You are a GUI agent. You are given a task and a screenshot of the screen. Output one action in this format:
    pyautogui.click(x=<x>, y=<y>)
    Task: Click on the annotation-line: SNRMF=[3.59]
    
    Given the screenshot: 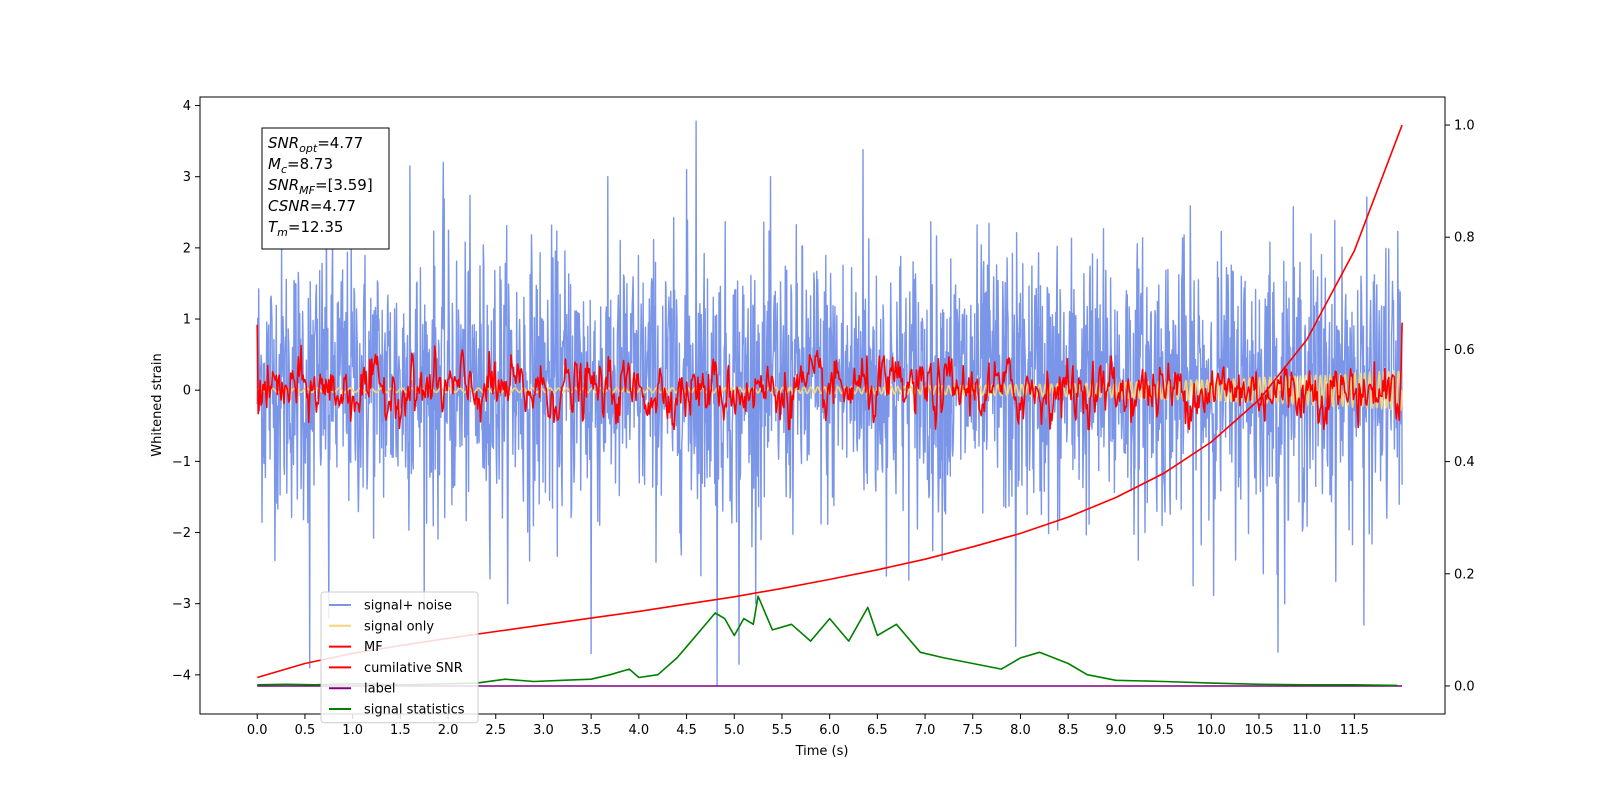 What is the action you would take?
    pyautogui.click(x=320, y=186)
    